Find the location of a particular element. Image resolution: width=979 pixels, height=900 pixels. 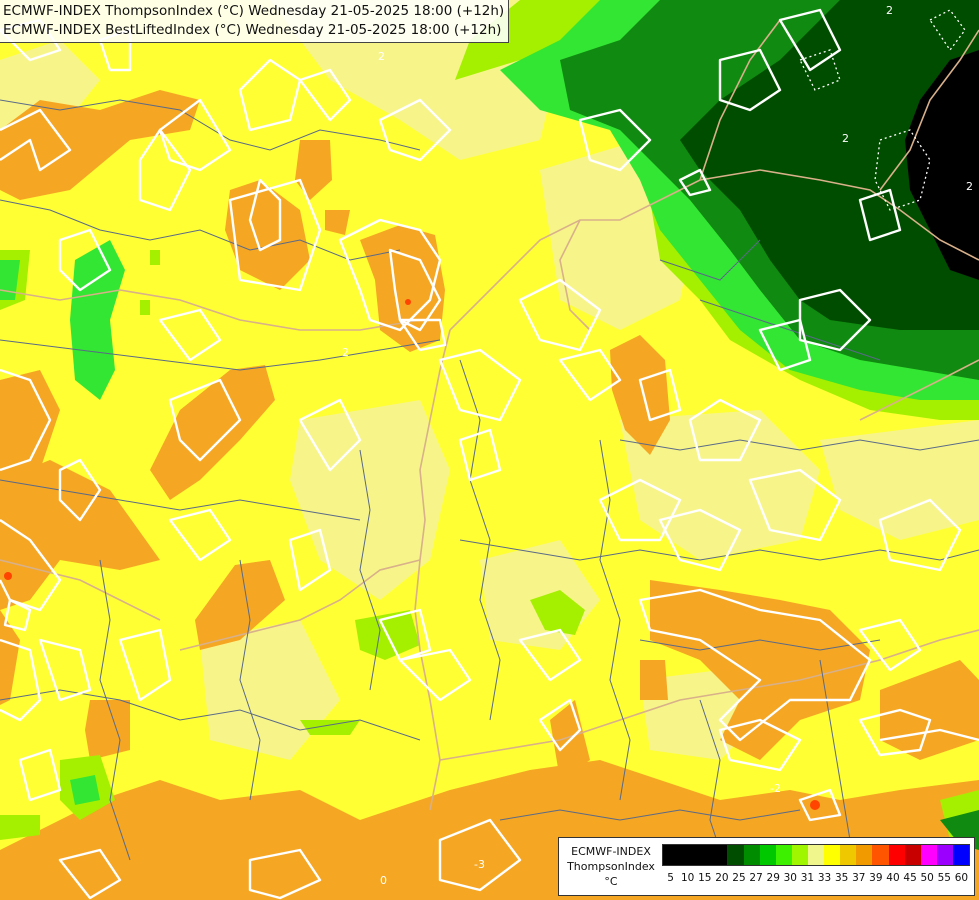

legend-tick-labels: 5 10 15 20 25 27 29 30 31 33 35 37 39 40 45 50 55 60 is located at coordinates (816, 880).